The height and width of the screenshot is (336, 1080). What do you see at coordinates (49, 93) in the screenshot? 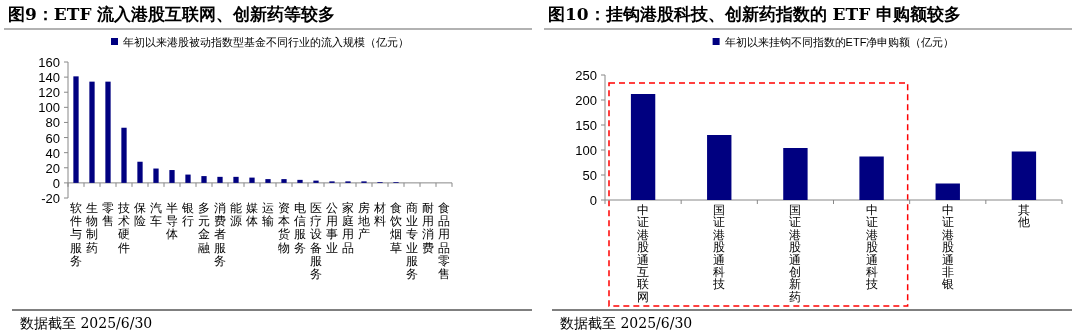
I see `y-tick-label: 120` at bounding box center [49, 93].